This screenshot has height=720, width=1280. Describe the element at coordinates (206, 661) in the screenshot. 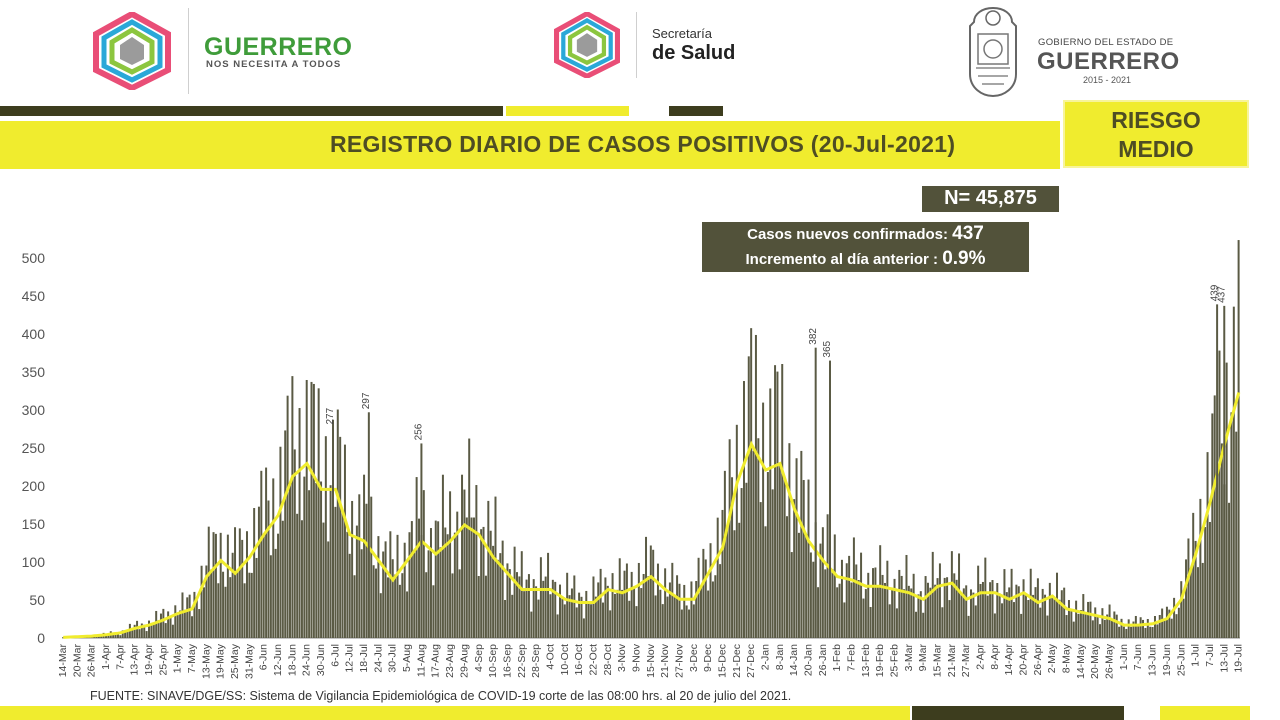

I see `x-tick-label: 13-May` at that location.